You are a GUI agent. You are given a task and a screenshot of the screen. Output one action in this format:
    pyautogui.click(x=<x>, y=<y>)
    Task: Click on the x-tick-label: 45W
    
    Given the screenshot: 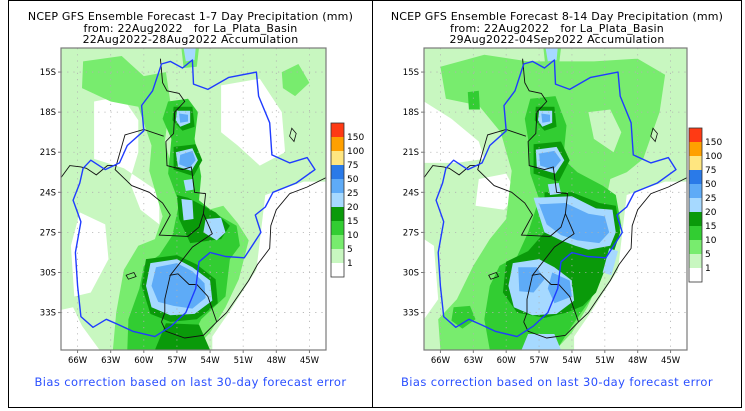 What is the action you would take?
    pyautogui.click(x=310, y=361)
    